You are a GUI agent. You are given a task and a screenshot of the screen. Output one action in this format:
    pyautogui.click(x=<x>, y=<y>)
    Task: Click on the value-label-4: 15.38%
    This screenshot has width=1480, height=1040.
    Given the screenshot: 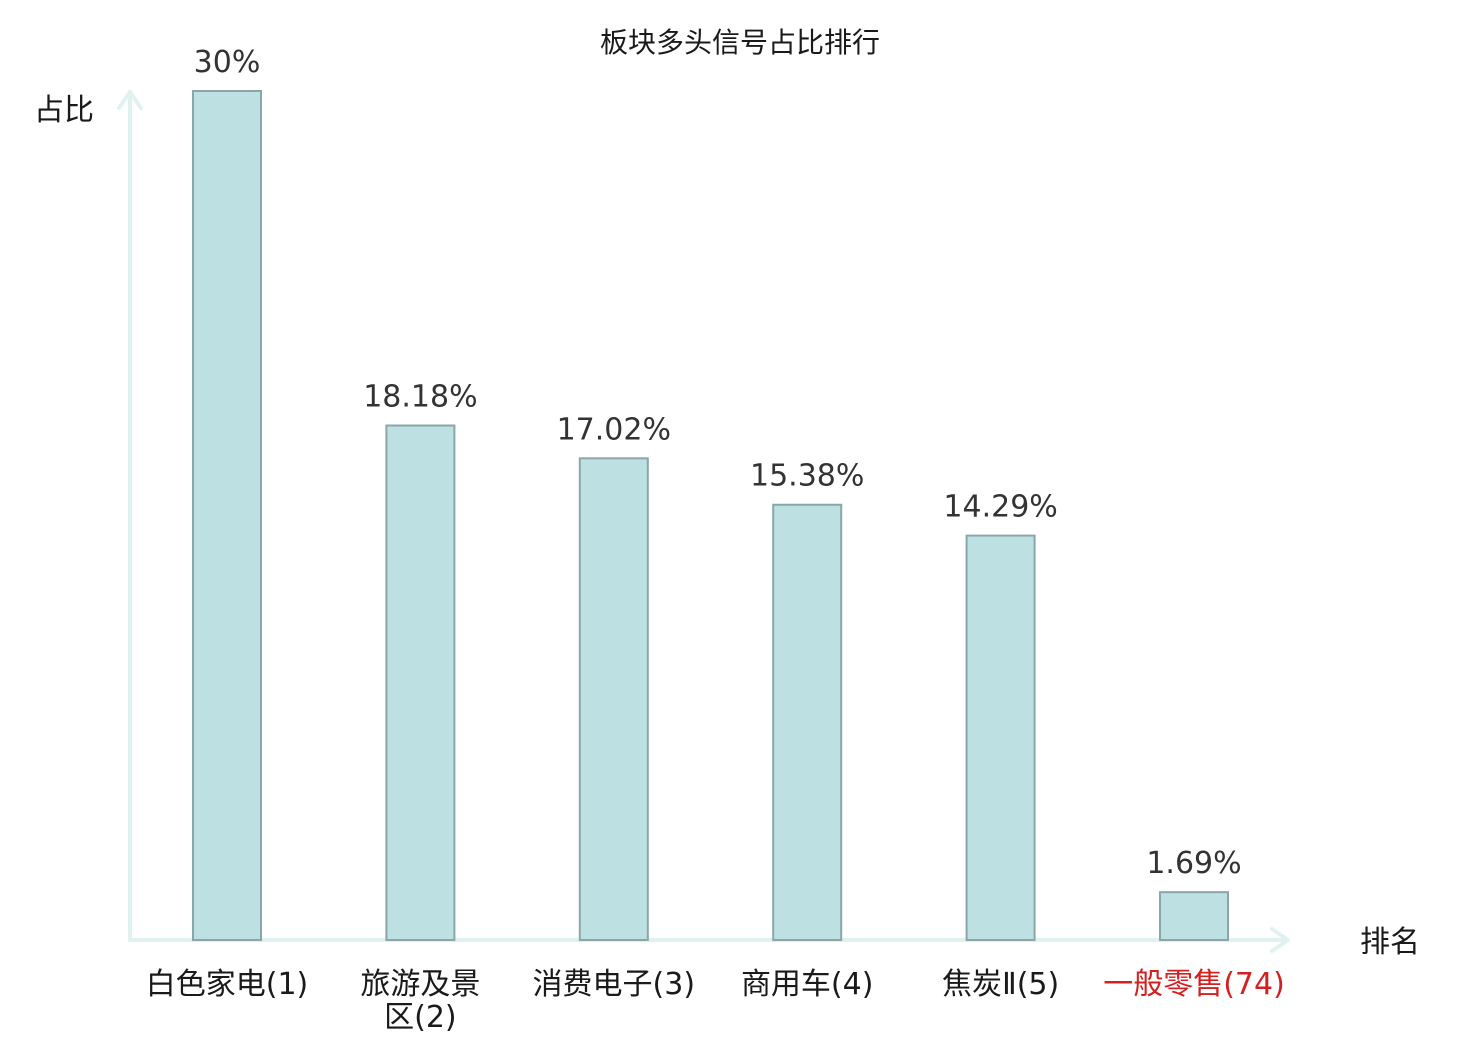 What is the action you would take?
    pyautogui.click(x=807, y=476)
    